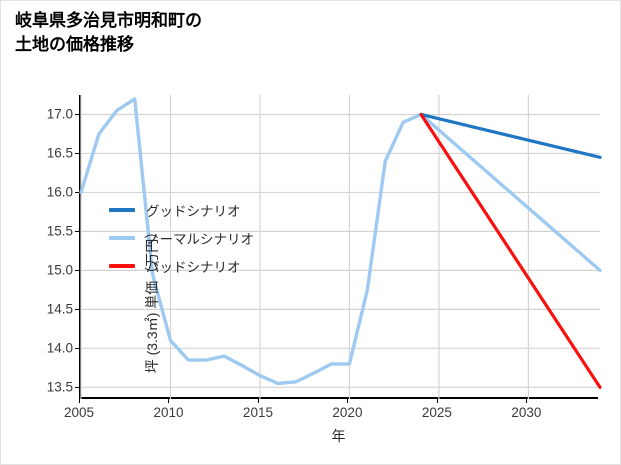 The image size is (621, 465). Describe the element at coordinates (59, 153) in the screenshot. I see `y-tick-label: 16.5` at that location.